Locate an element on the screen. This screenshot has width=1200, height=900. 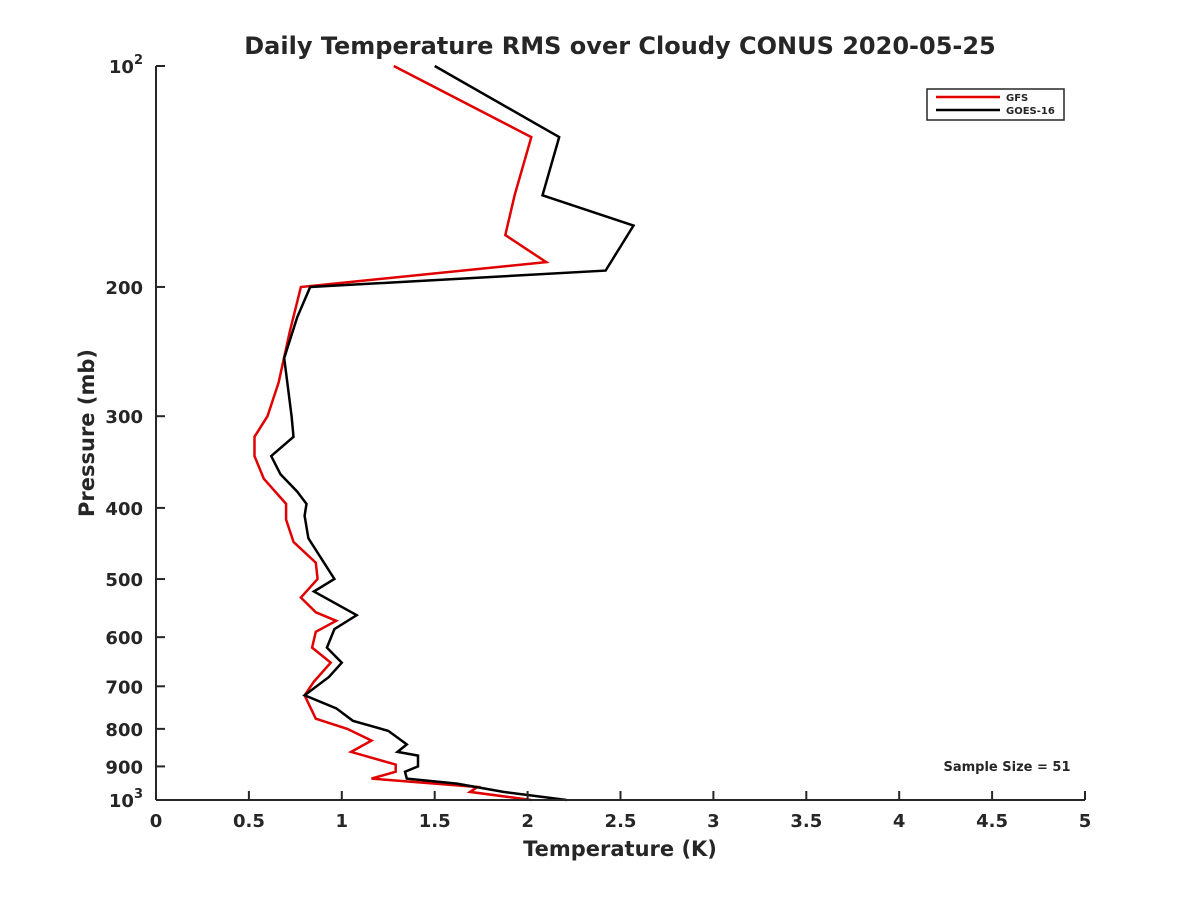
y-tick-label: 600 is located at coordinates (124, 638).